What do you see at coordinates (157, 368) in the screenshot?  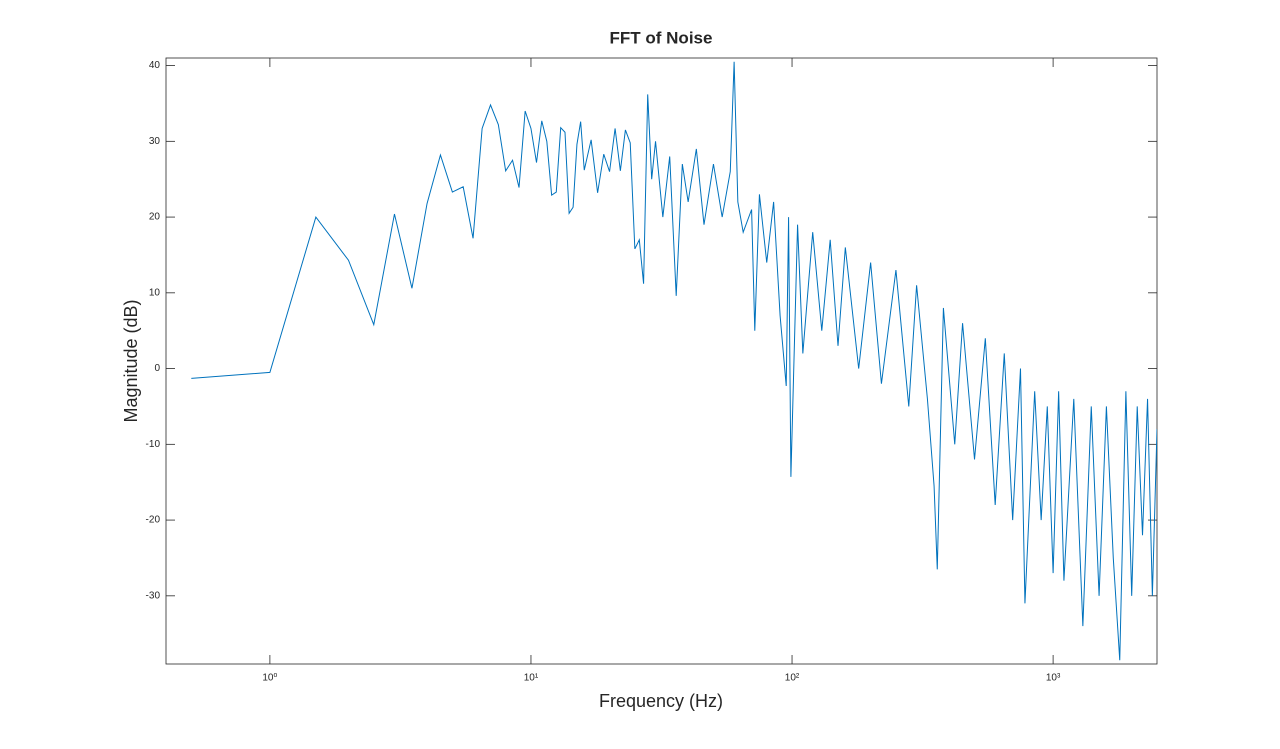 I see `y-tick-label: 0` at bounding box center [157, 368].